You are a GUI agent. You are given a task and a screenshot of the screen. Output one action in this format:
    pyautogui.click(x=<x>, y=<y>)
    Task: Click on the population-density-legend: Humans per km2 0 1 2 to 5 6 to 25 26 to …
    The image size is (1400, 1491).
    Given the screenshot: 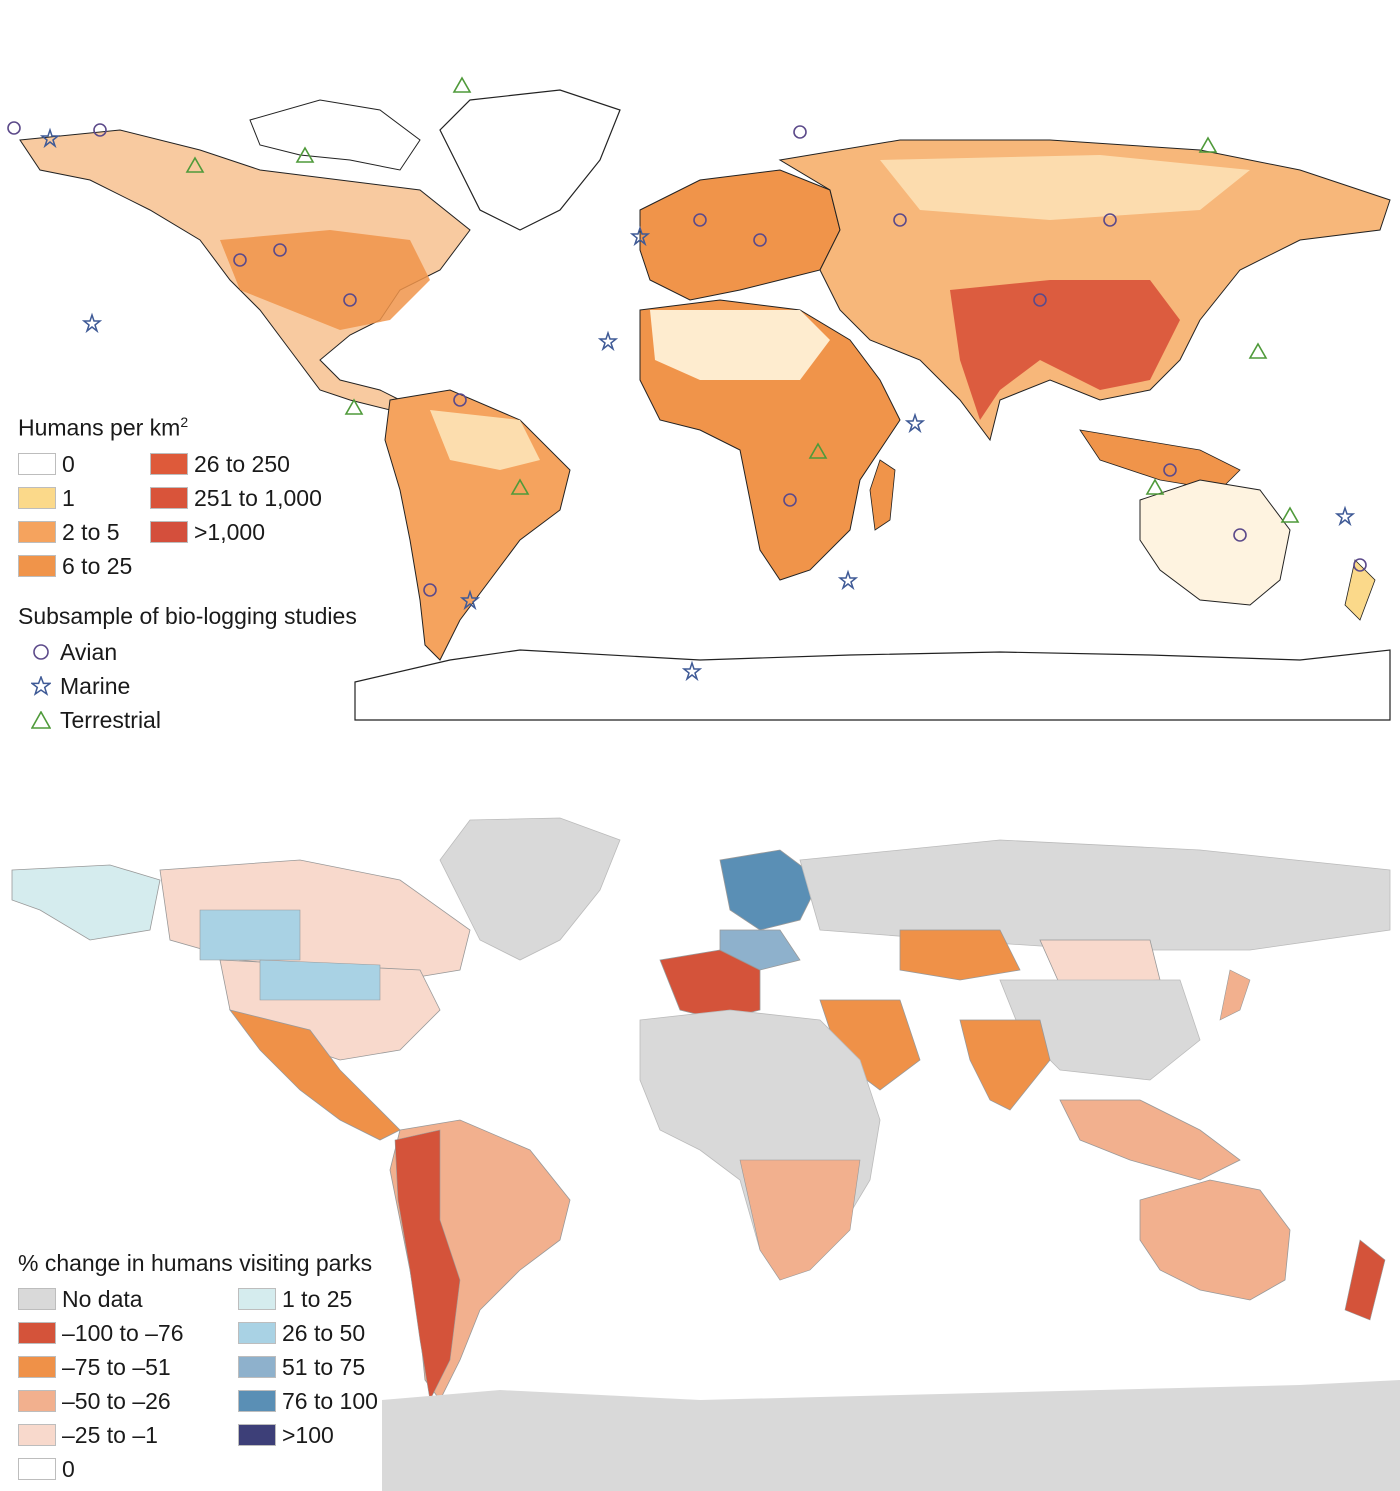 What is the action you would take?
    pyautogui.click(x=187, y=571)
    